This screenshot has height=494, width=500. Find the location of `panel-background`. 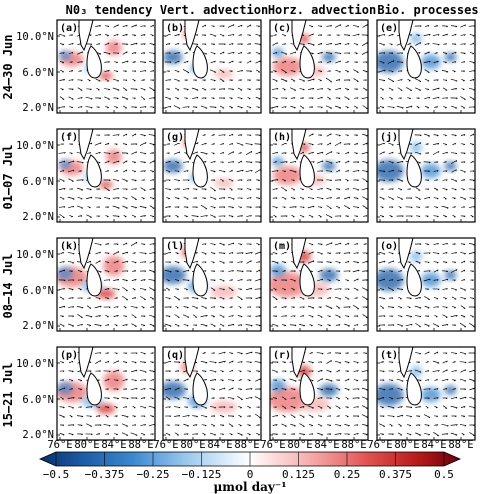

panel-background is located at coordinates (212, 66).